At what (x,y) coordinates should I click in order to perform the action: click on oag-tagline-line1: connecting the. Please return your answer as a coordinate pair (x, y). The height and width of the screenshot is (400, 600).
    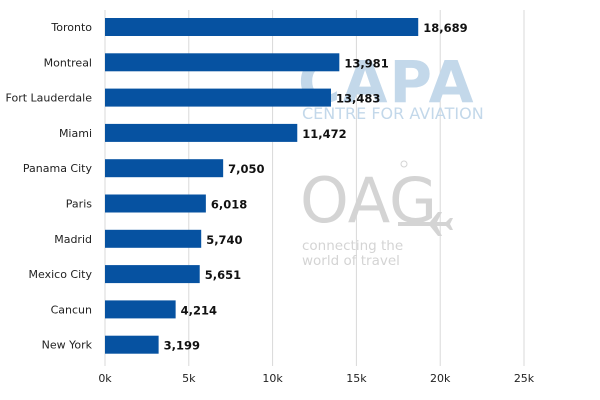
    Looking at the image, I should click on (352, 246).